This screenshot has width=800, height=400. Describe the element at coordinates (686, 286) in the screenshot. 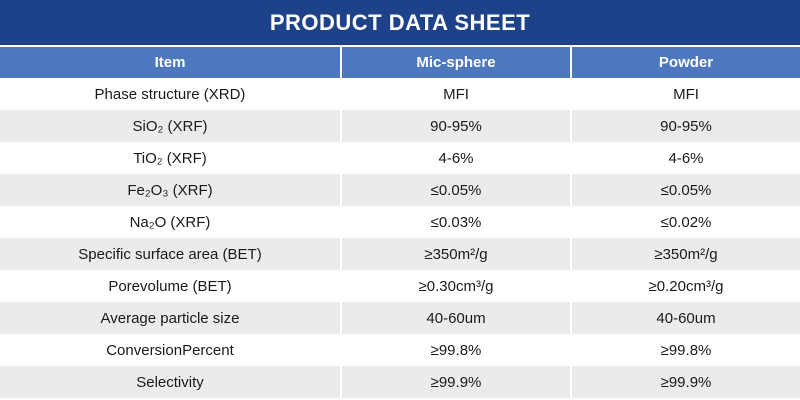

I see `powder-cell: ≥0.20cm³/g` at that location.